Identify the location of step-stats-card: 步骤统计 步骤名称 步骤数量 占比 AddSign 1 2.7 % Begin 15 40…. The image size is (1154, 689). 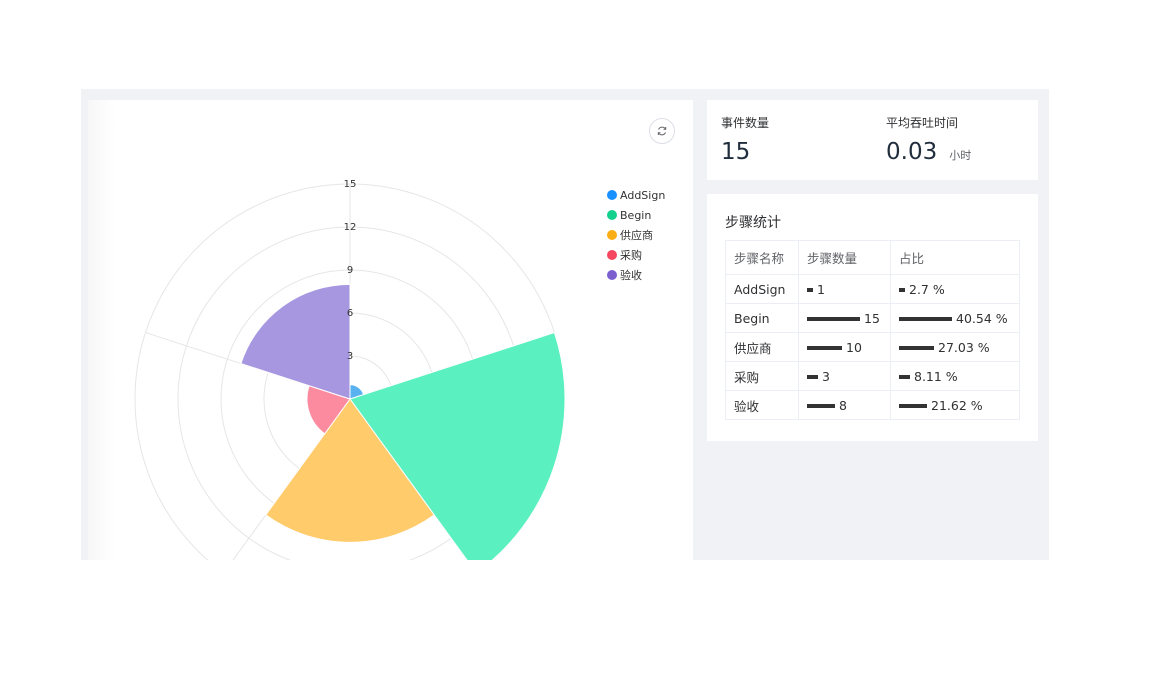
(872, 317).